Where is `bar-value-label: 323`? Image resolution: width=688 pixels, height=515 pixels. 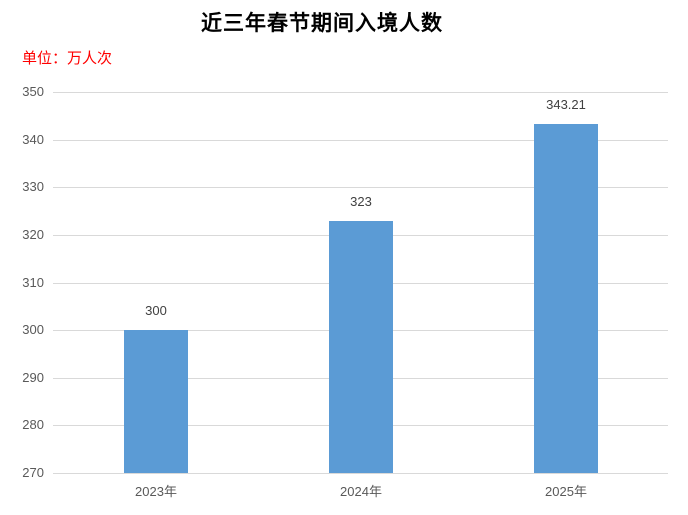
bar-value-label: 323 is located at coordinates (361, 201).